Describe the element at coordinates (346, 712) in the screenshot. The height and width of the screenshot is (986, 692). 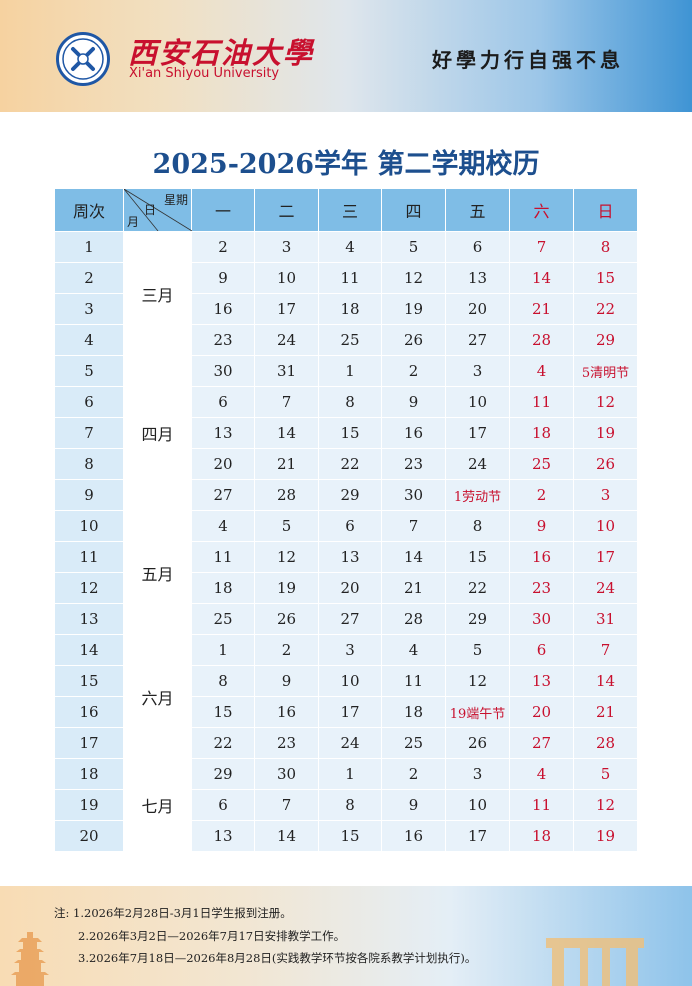
I see `calendar-week-row: 16 15 16 17 18 19端午节 20 21` at that location.